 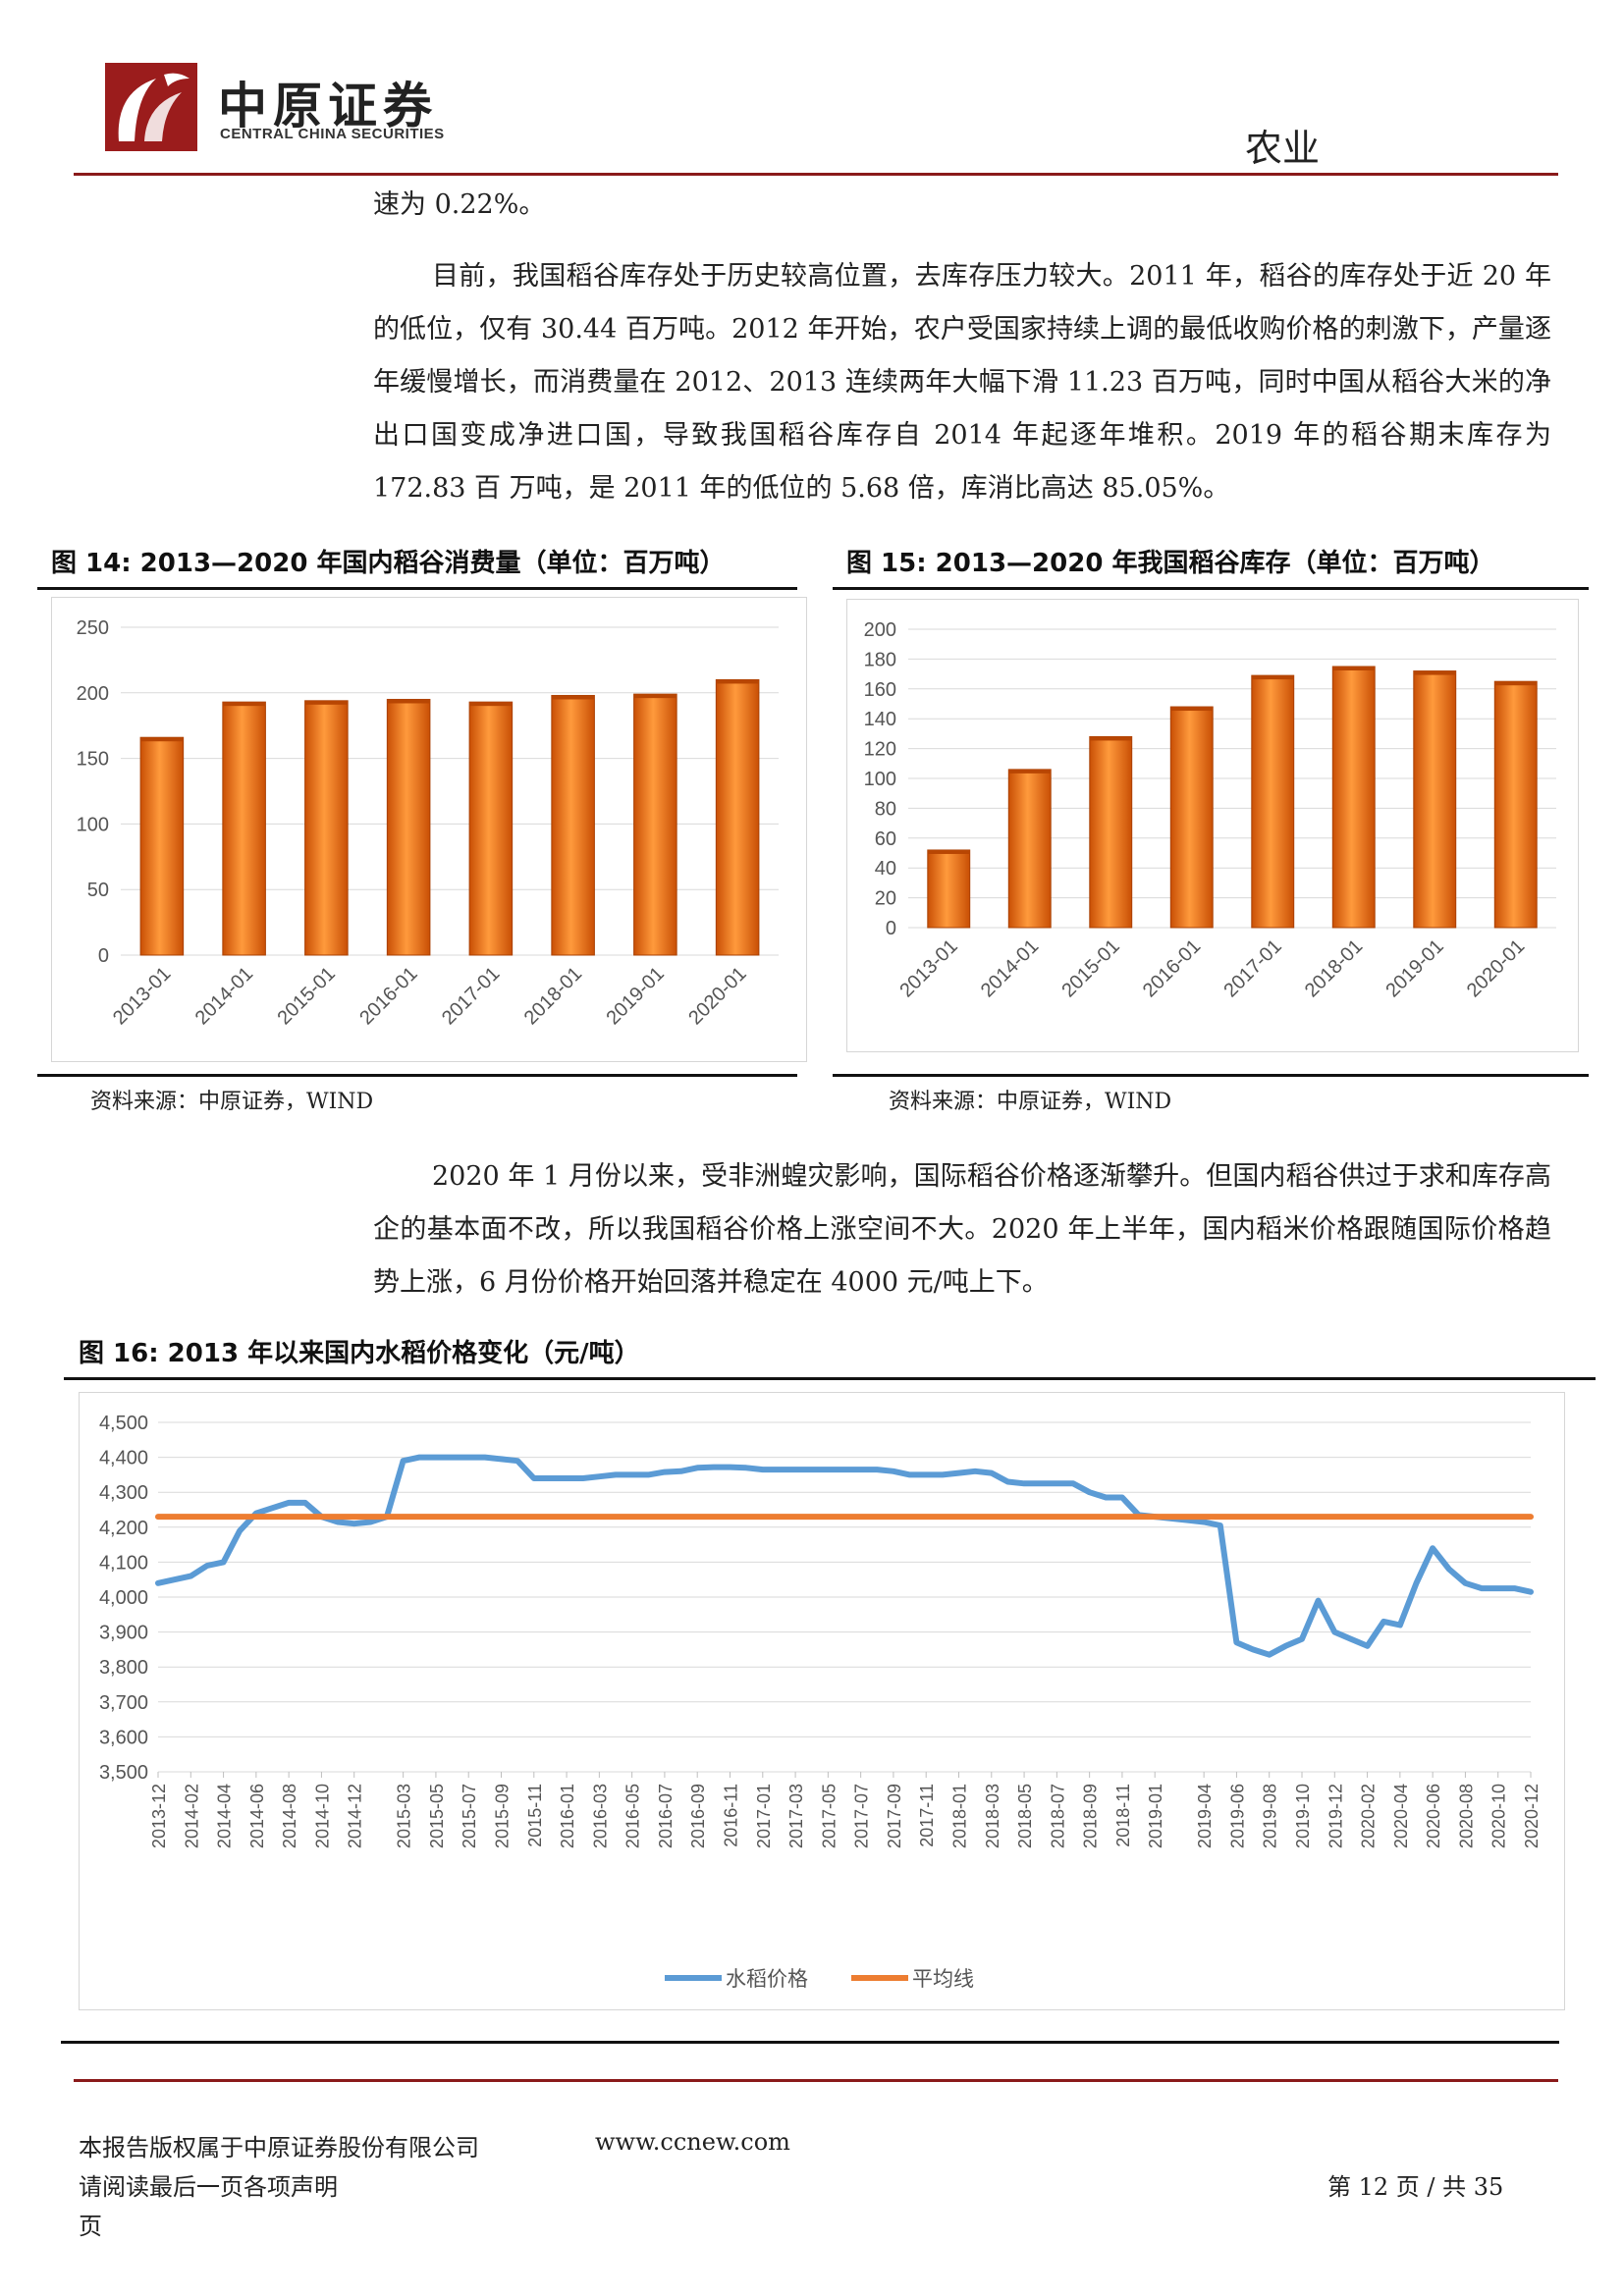 I want to click on x-tick-label: 2014-04, so click(x=225, y=1816).